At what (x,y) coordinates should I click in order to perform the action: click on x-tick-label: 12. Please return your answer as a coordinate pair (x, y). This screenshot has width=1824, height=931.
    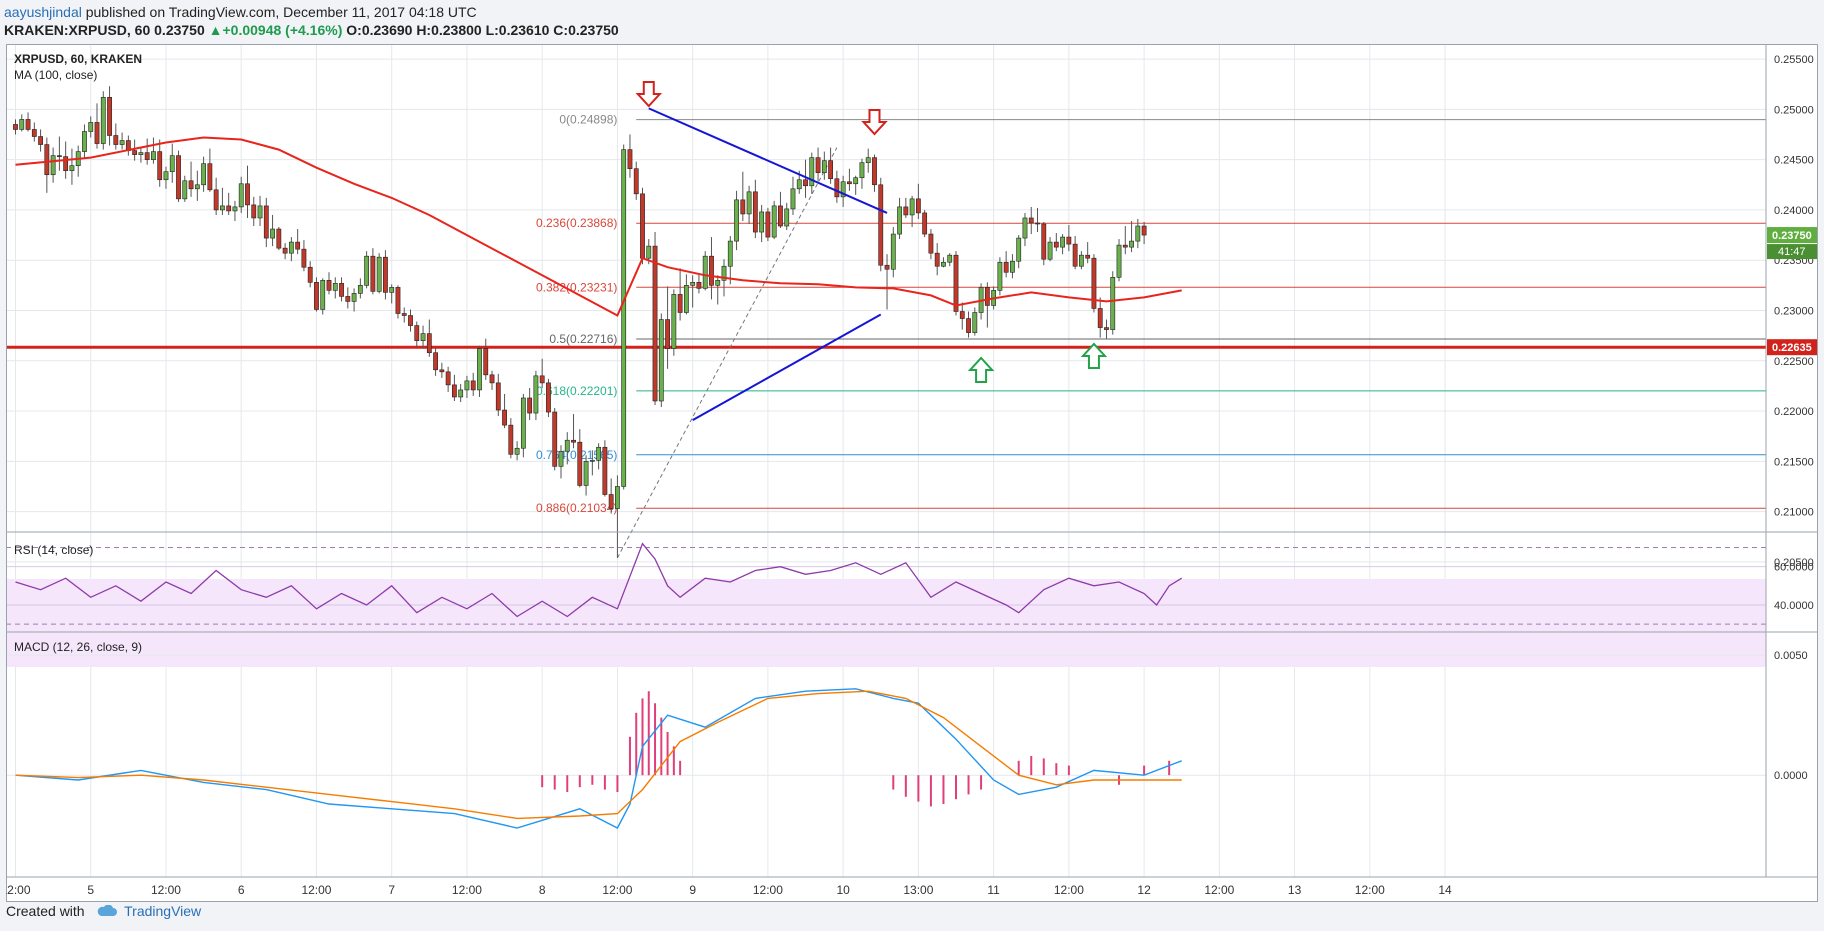
    Looking at the image, I should click on (1144, 890).